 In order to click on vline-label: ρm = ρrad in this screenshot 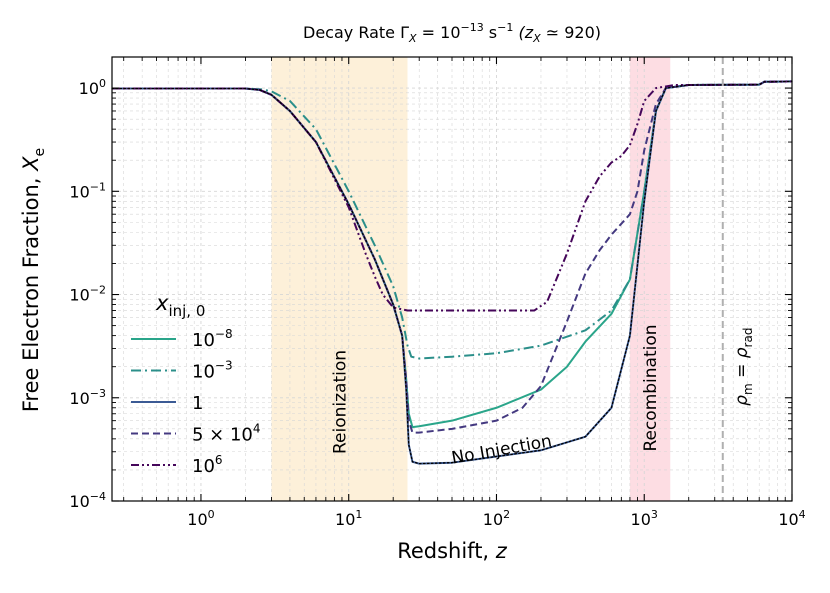, I will do `click(743, 367)`.